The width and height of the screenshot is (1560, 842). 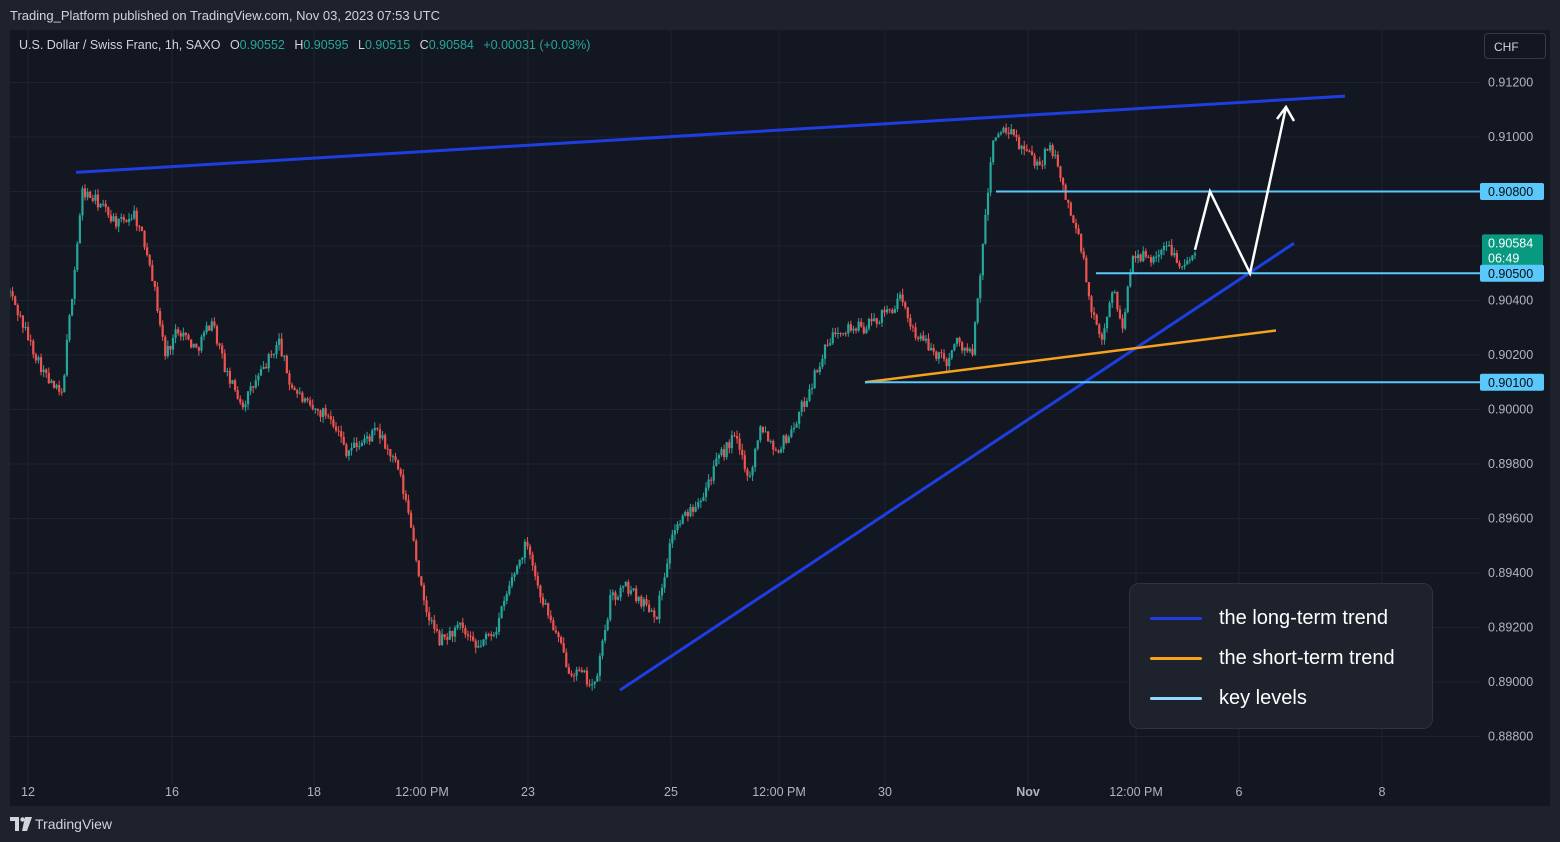 What do you see at coordinates (1382, 792) in the screenshot?
I see `x-tick-label: 8` at bounding box center [1382, 792].